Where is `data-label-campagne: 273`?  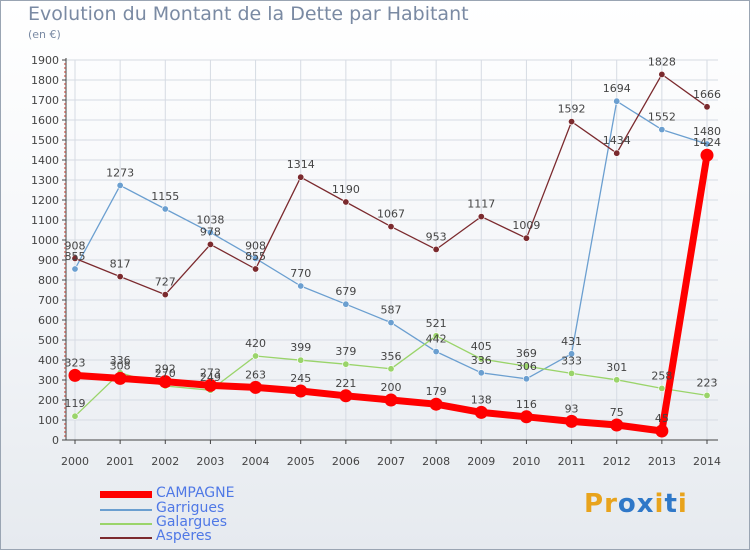 data-label-campagne: 273 is located at coordinates (210, 372).